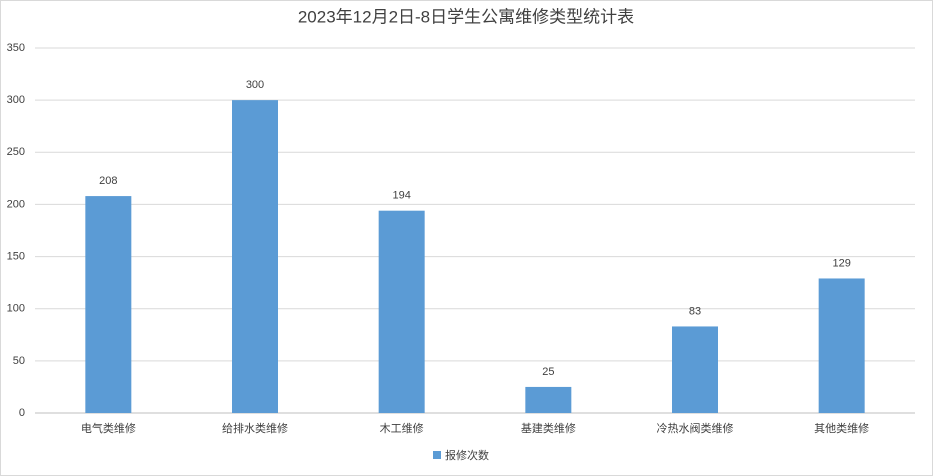  Describe the element at coordinates (841, 428) in the screenshot. I see `x-tick-label: 其他类维修` at that location.